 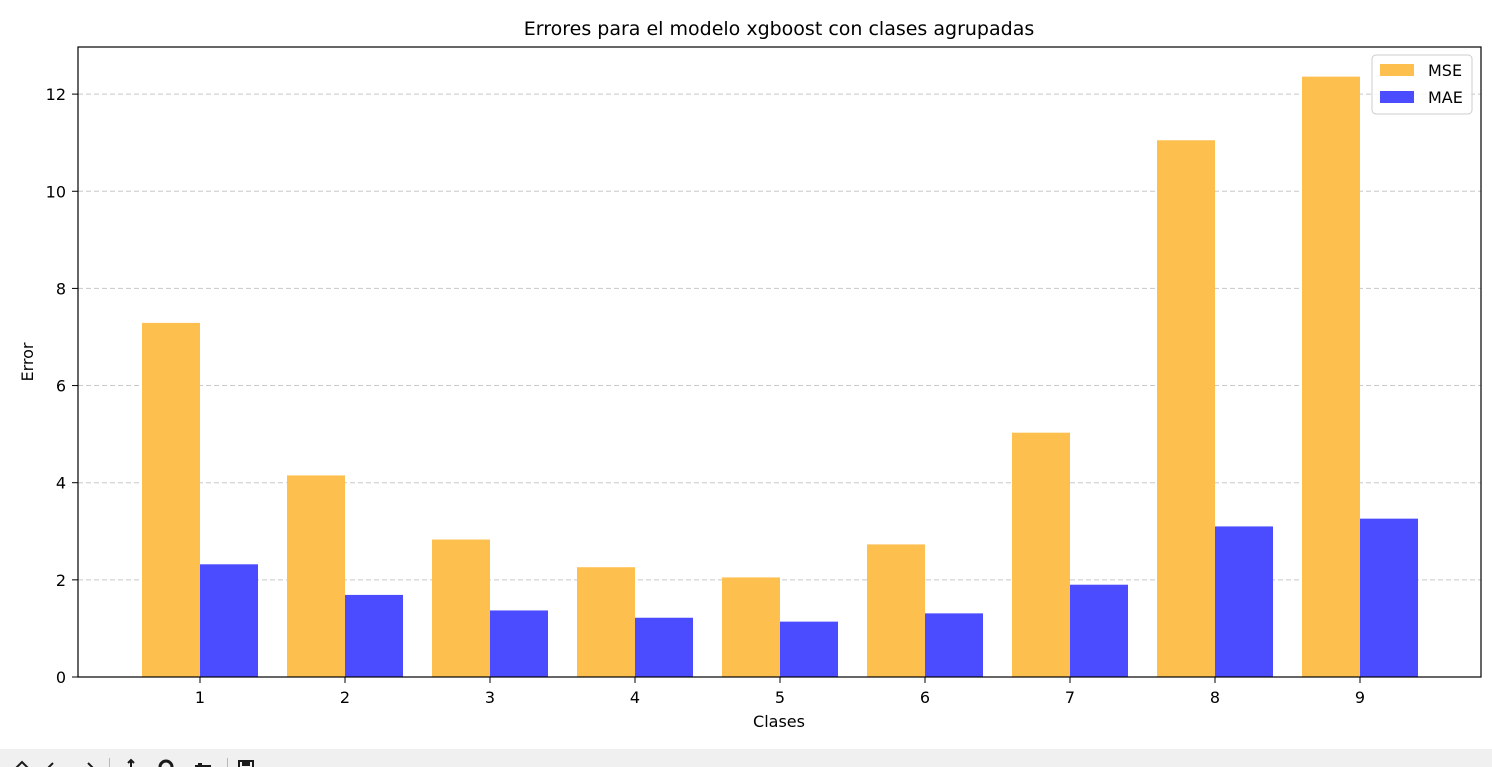 I want to click on legend: MSE MAE, so click(x=1422, y=84).